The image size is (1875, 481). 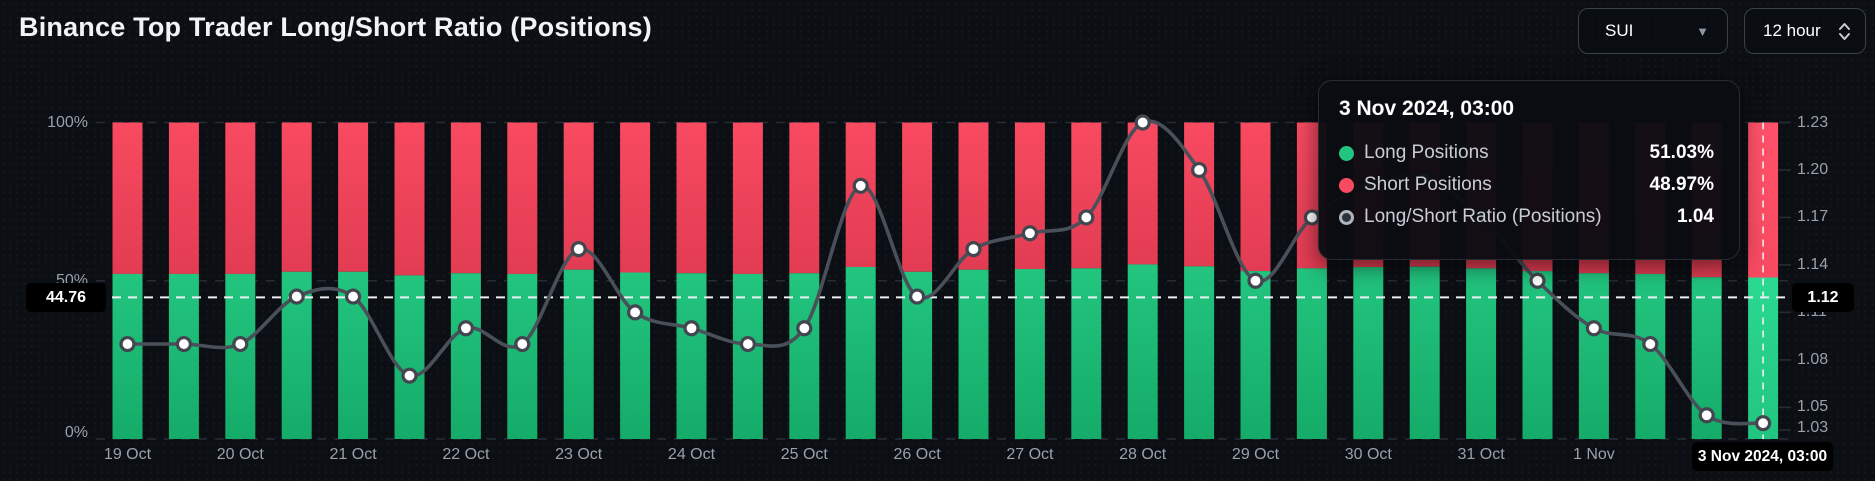 What do you see at coordinates (1481, 454) in the screenshot?
I see `x-axis-label: 31 Oct` at bounding box center [1481, 454].